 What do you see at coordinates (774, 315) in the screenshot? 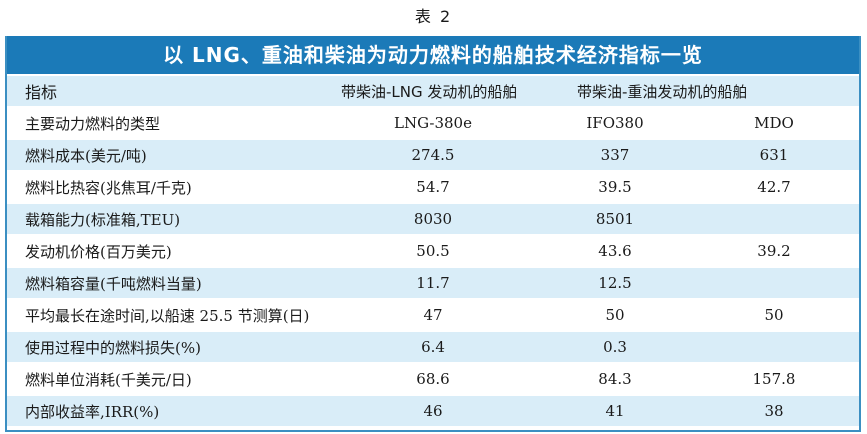
I see `cell-mdo: 50` at bounding box center [774, 315].